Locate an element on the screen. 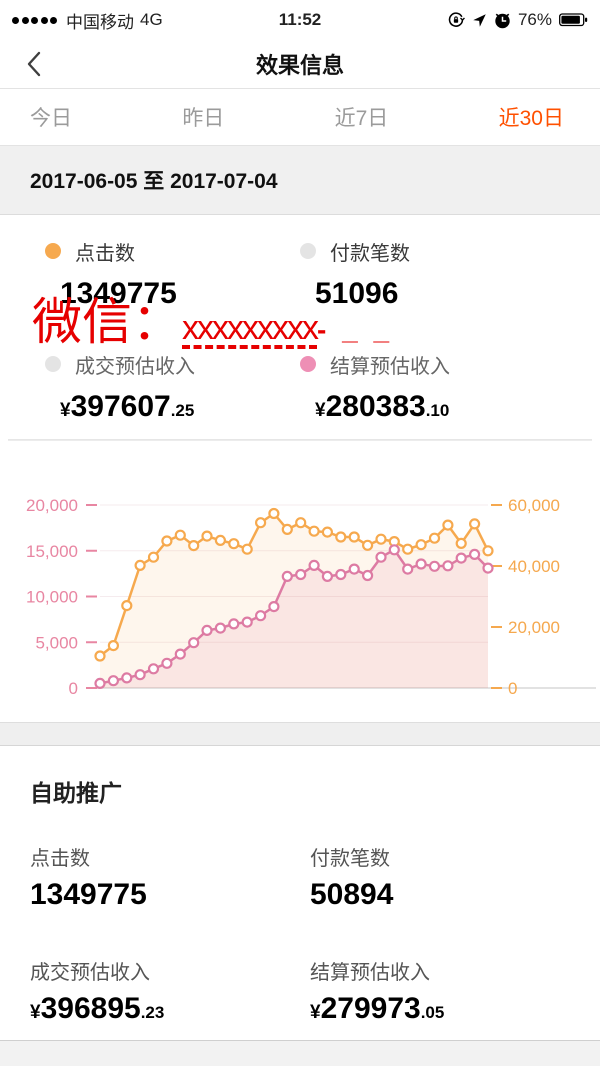 The width and height of the screenshot is (600, 1066). status-bar: 中国移动 4G 11:52 76% is located at coordinates (300, 20).